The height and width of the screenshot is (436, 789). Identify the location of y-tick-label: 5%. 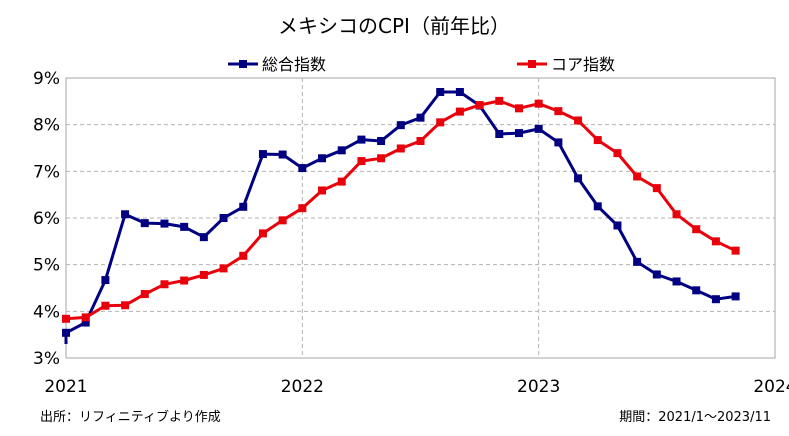
(46, 266).